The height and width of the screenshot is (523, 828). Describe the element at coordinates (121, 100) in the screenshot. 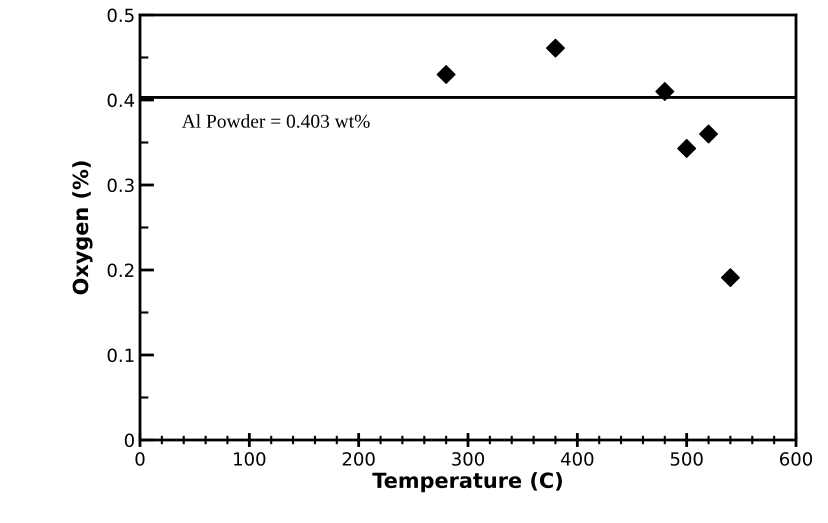

I see `y-tick-label: 0.4` at that location.